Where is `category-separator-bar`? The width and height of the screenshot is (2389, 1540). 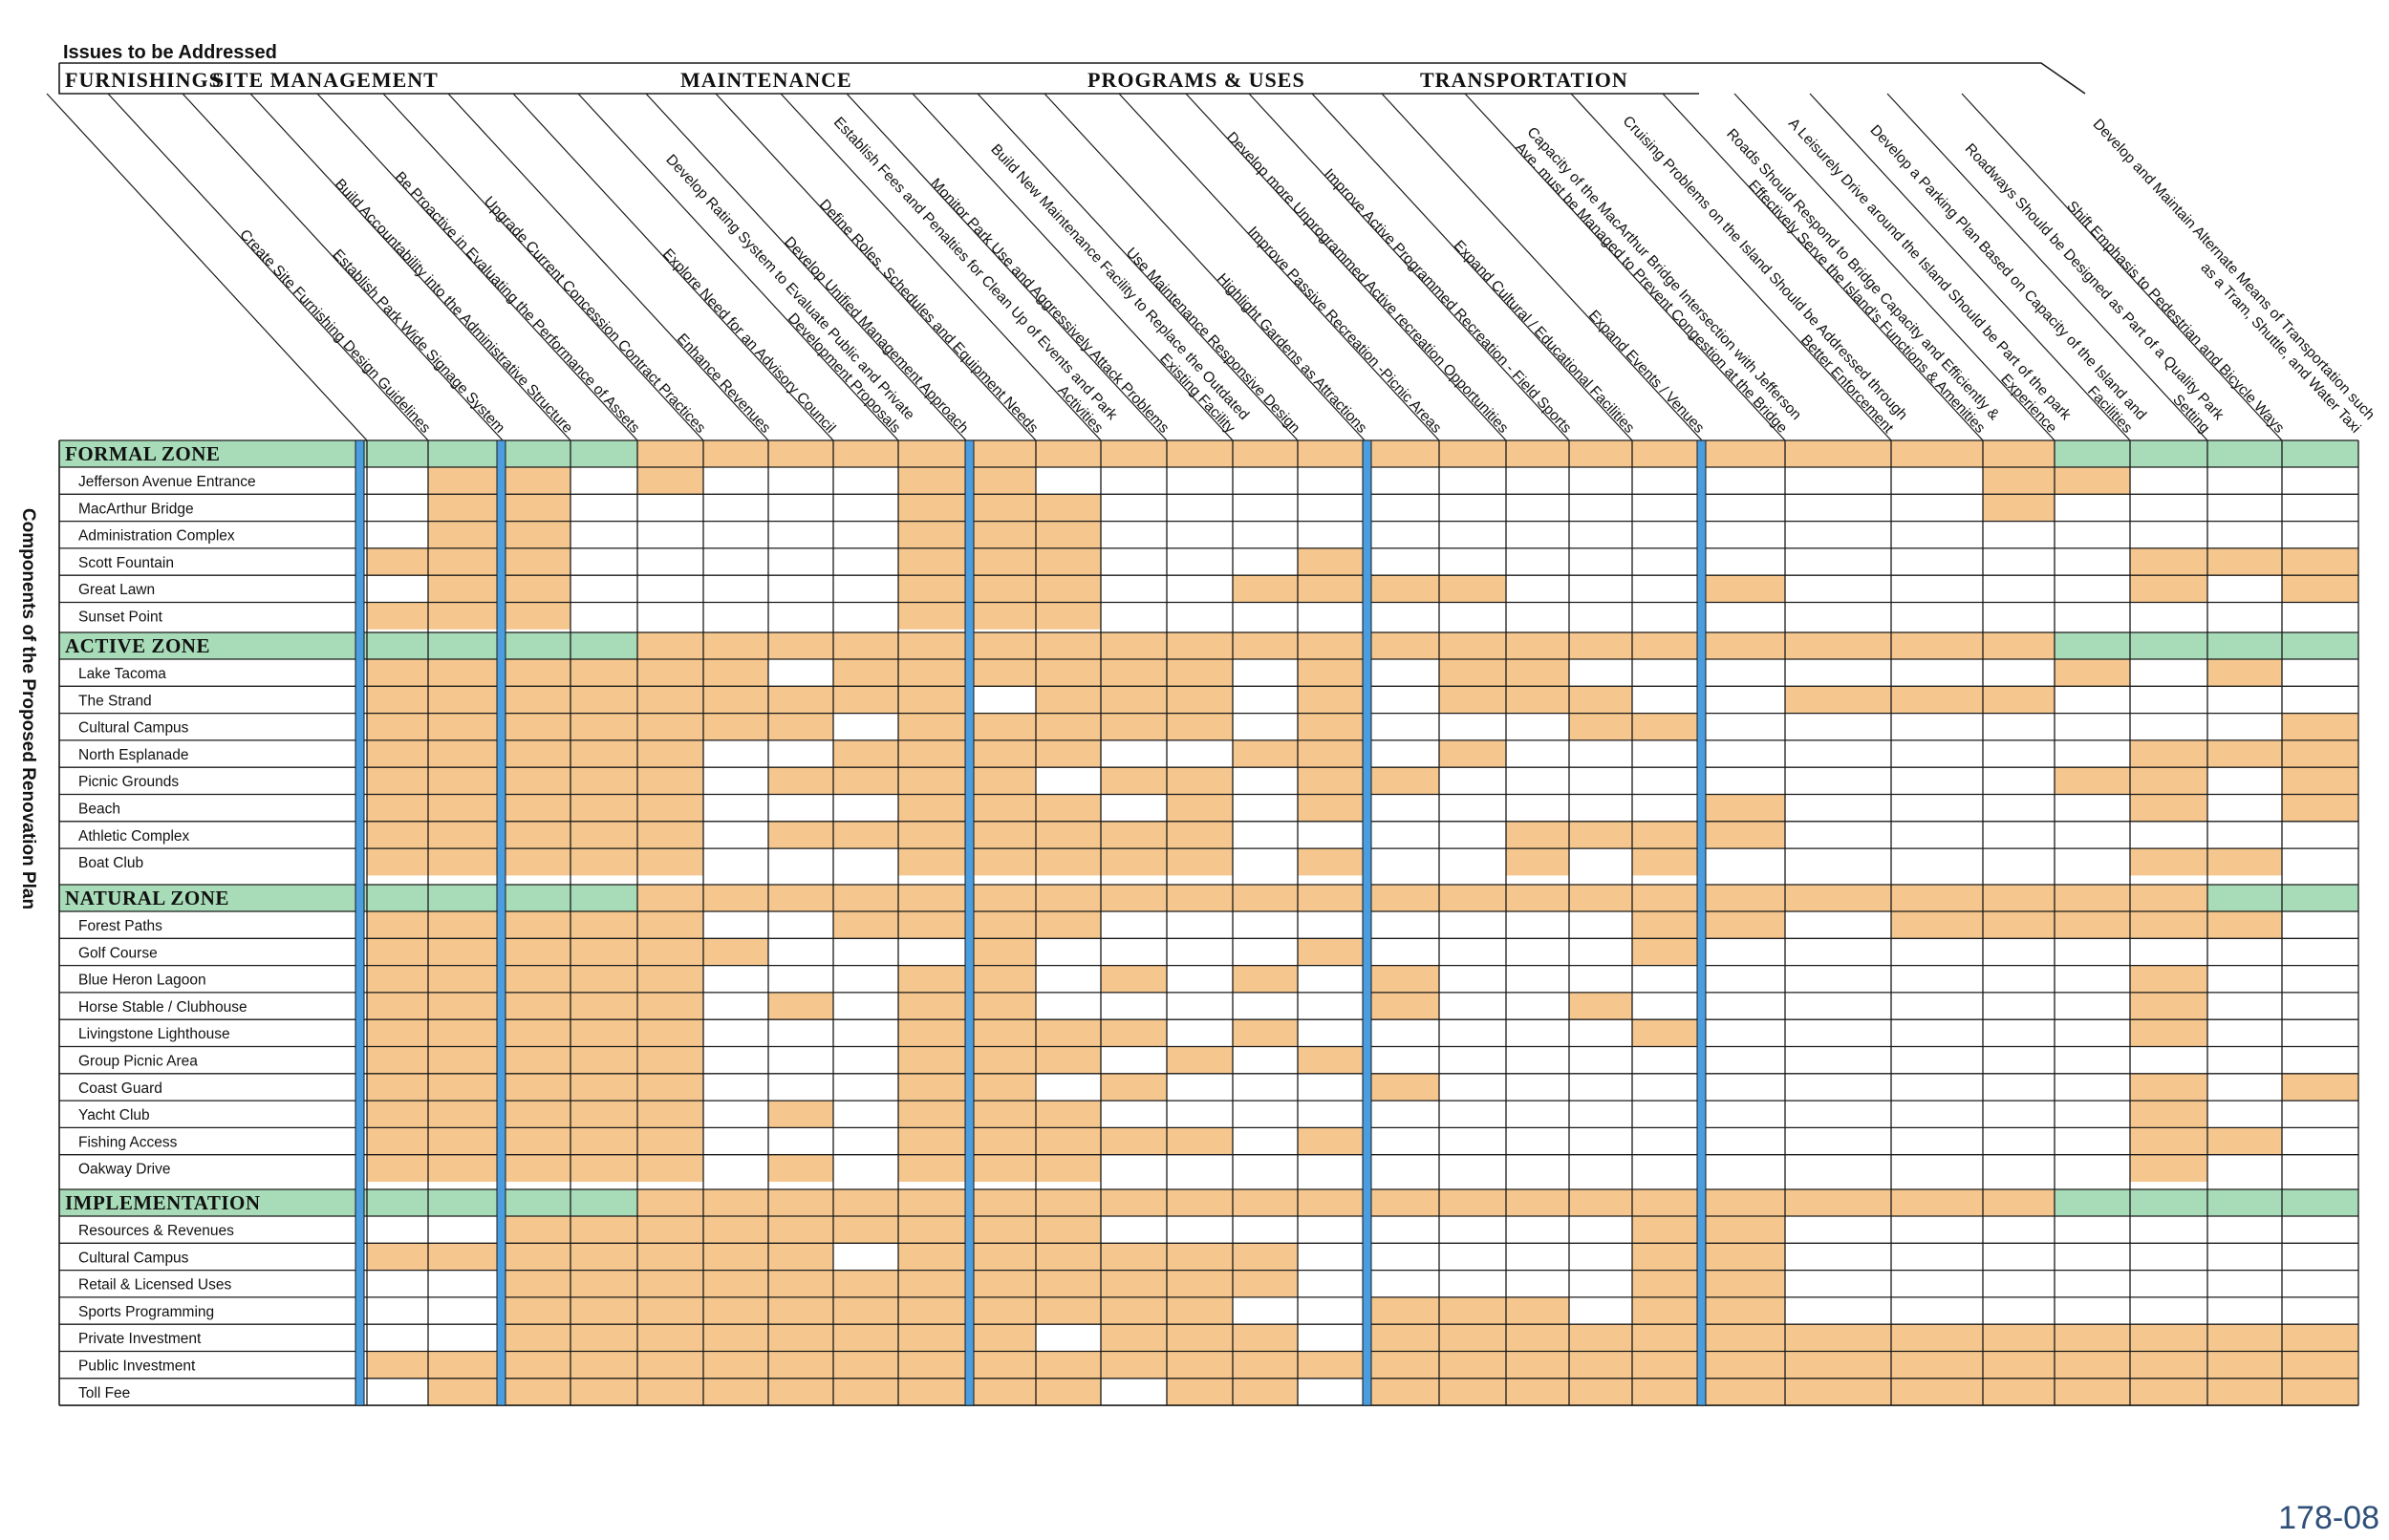
category-separator-bar is located at coordinates (969, 922).